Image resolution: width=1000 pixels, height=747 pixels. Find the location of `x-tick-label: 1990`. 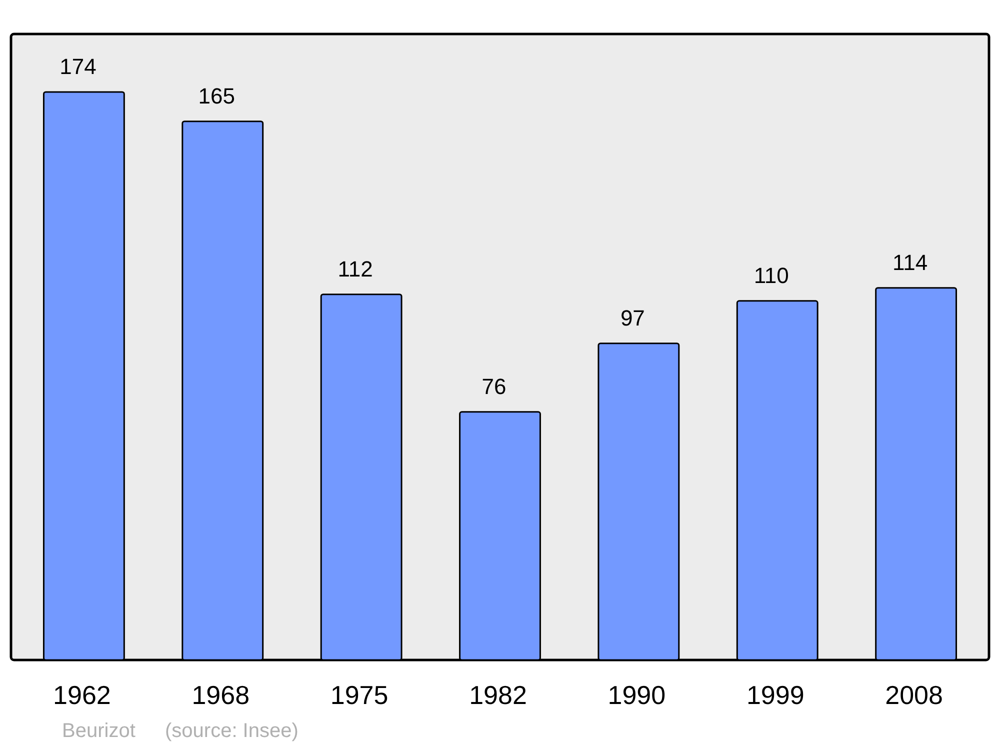

x-tick-label: 1990 is located at coordinates (637, 695).